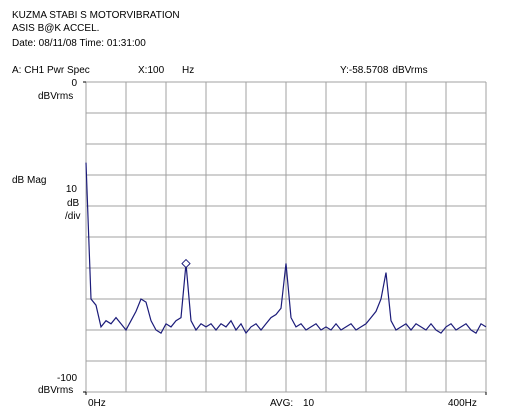 The image size is (512, 420). I want to click on marker-x-prefix: X:, so click(142, 70).